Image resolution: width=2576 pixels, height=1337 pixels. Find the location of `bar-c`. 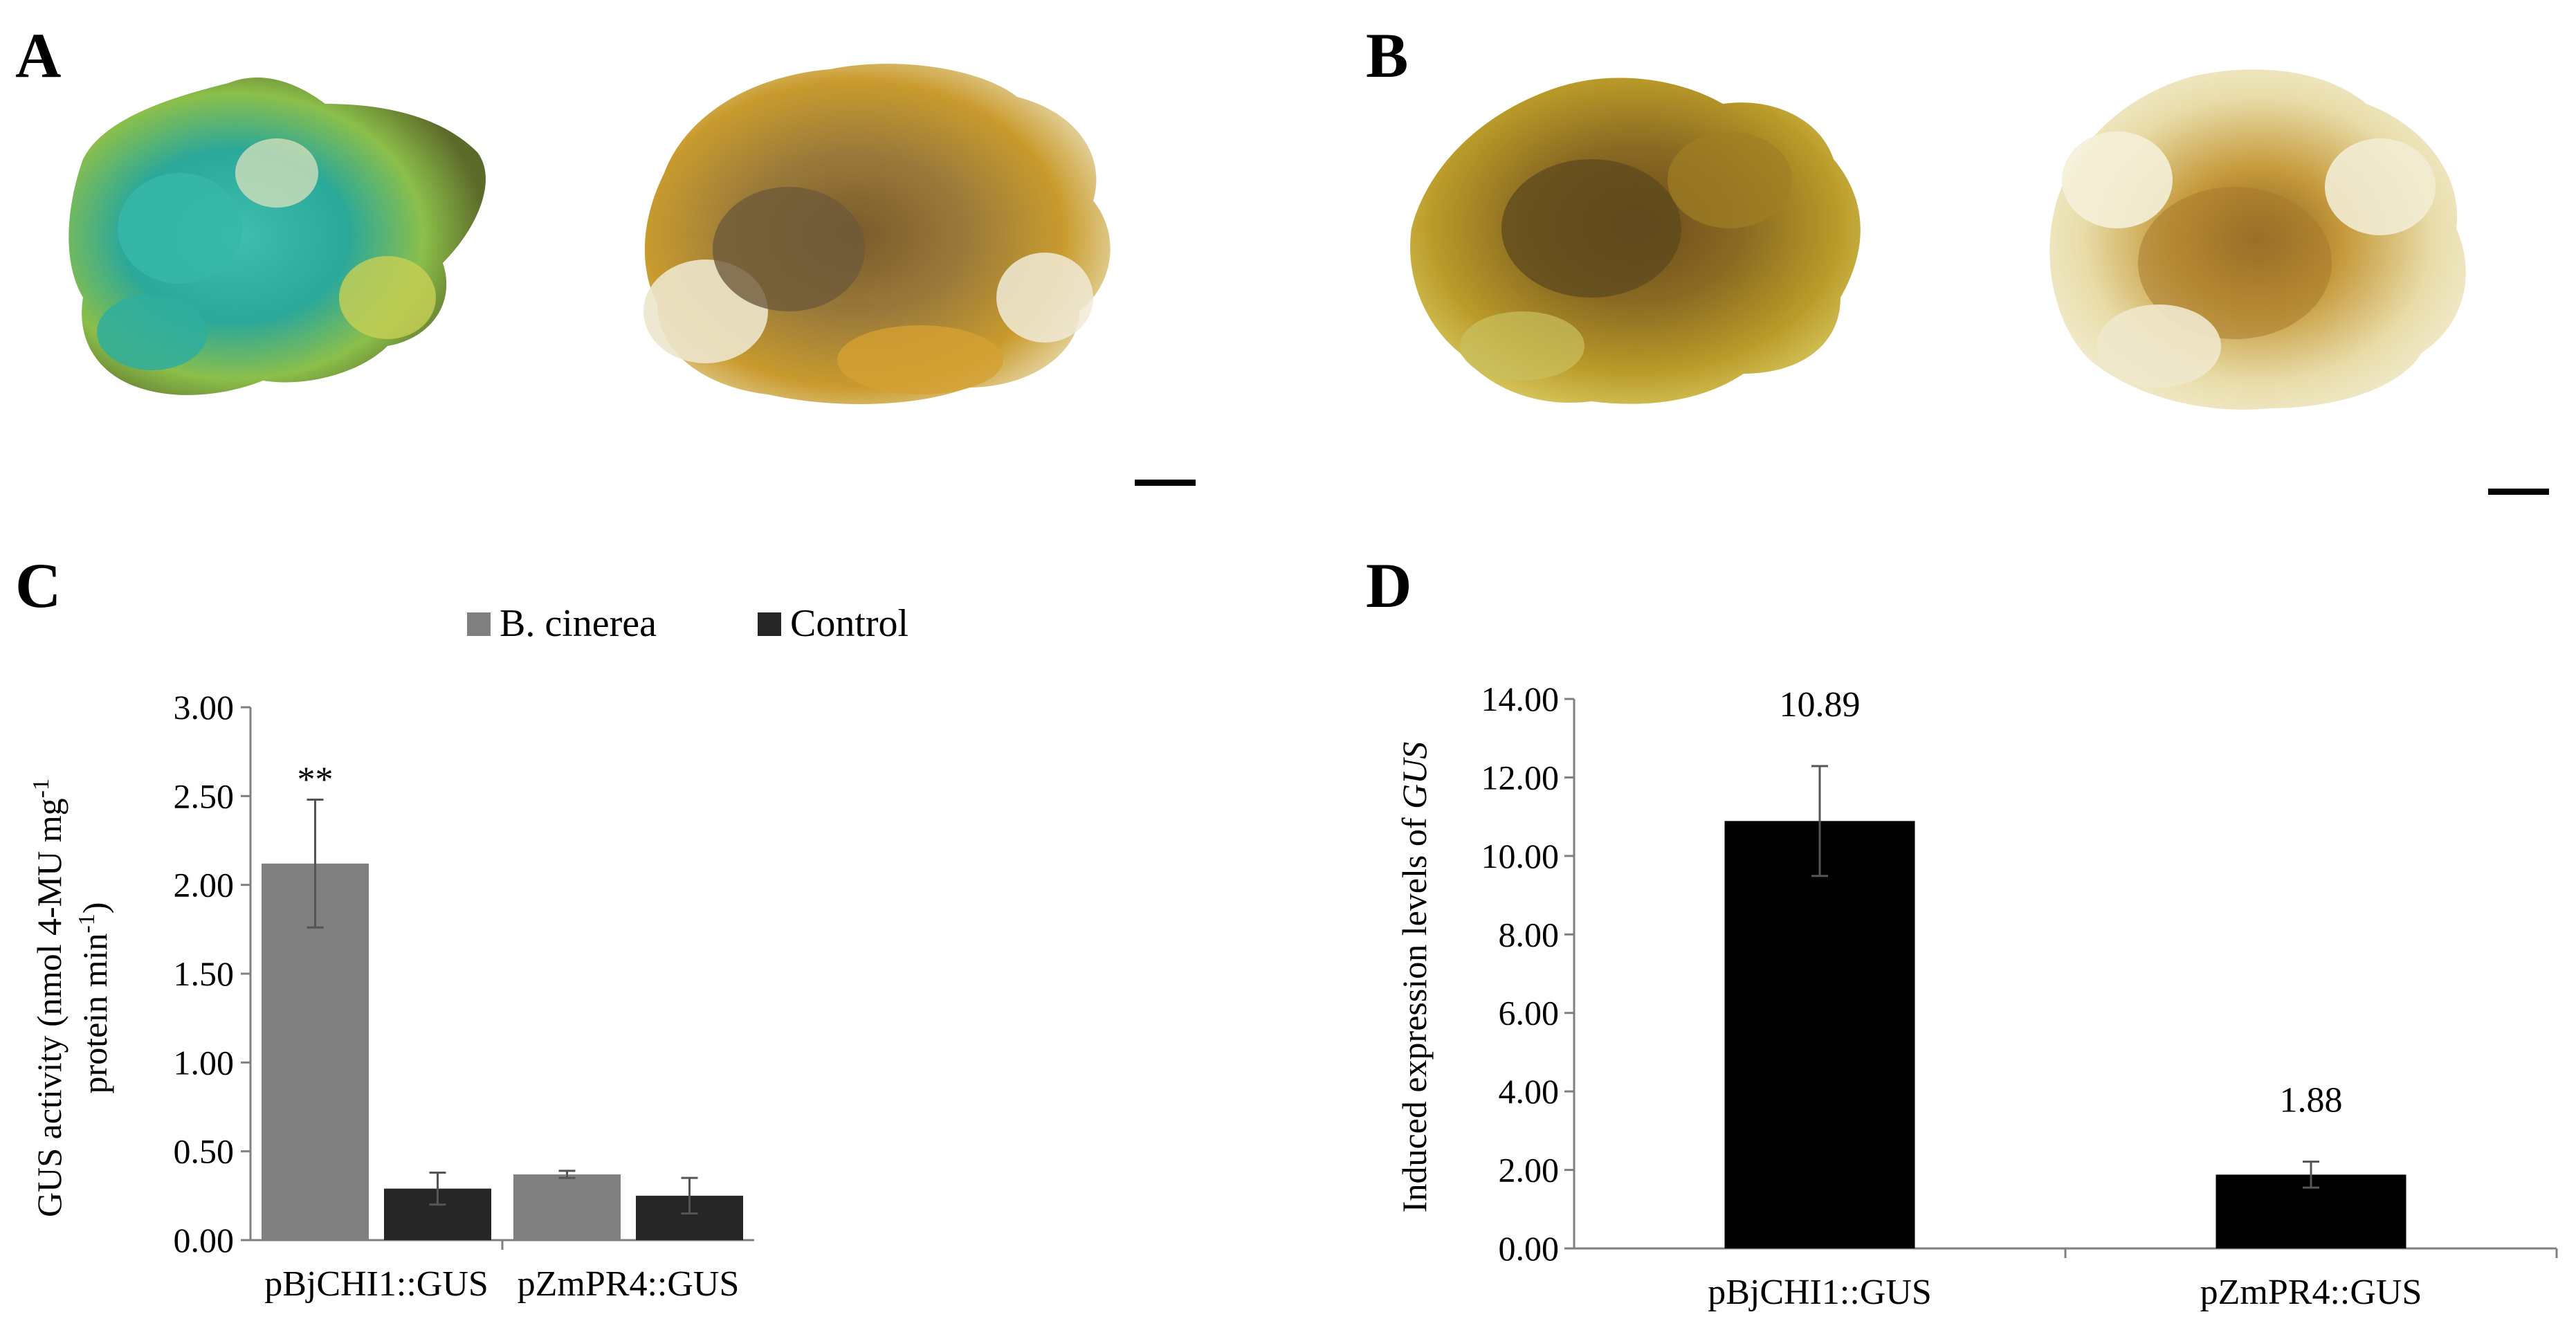

bar-c is located at coordinates (567, 1207).